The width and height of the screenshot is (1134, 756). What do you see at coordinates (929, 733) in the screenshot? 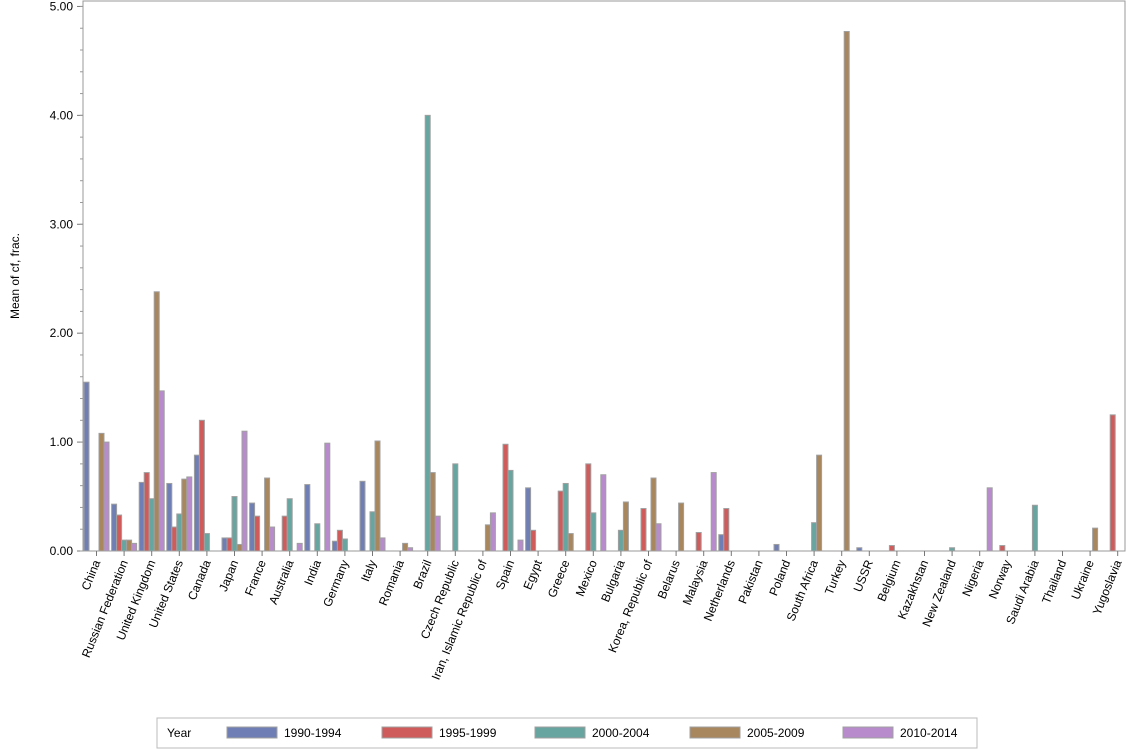
I see `legend-label: 2010-2014` at bounding box center [929, 733].